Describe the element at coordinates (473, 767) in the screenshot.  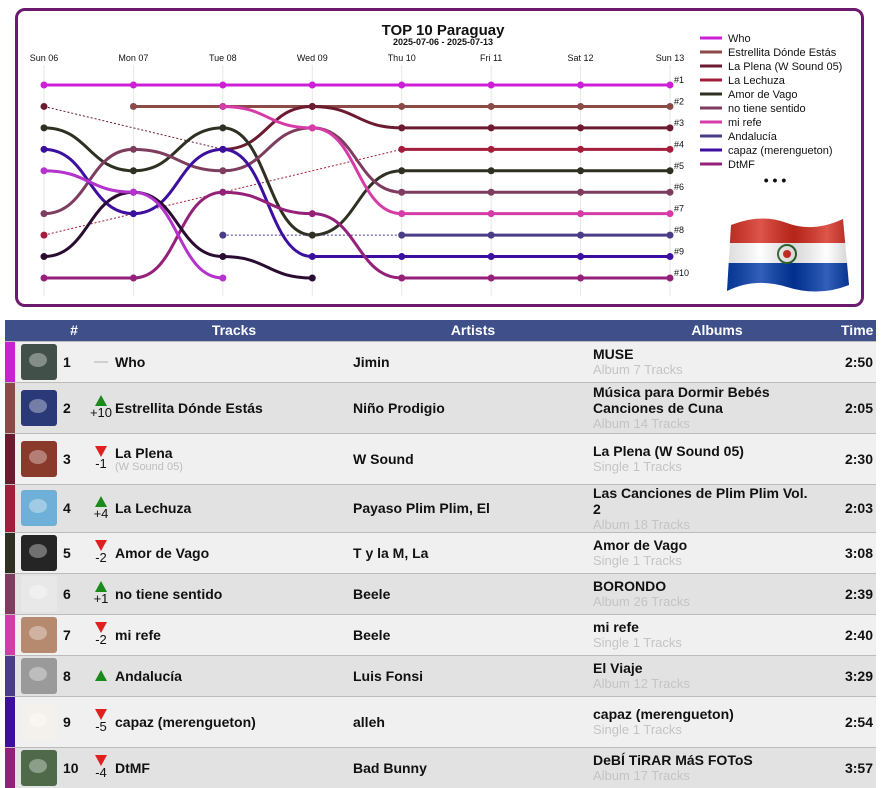
I see `artist-name: Bad Bunny` at that location.